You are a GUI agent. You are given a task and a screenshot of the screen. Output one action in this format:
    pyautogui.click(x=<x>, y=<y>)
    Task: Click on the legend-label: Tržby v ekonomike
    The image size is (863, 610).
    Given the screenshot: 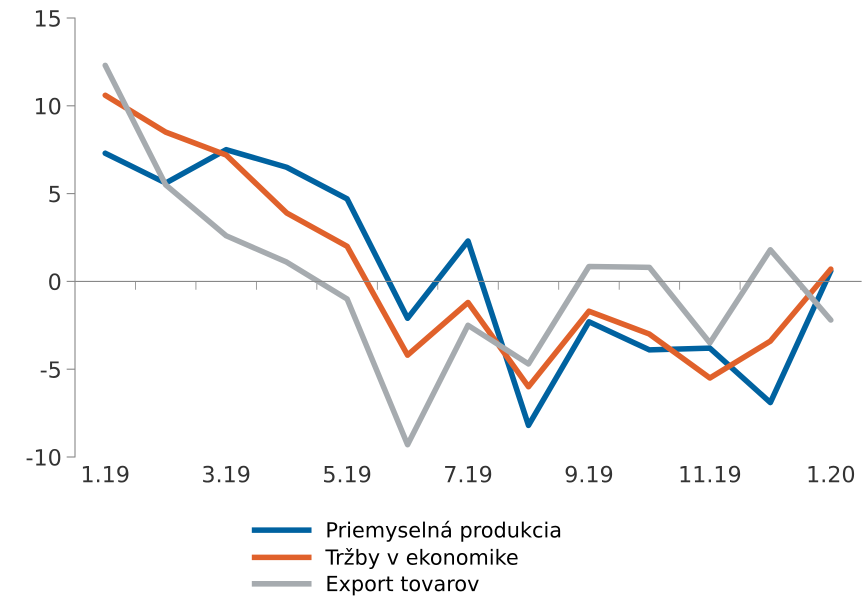 What is the action you would take?
    pyautogui.click(x=421, y=559)
    